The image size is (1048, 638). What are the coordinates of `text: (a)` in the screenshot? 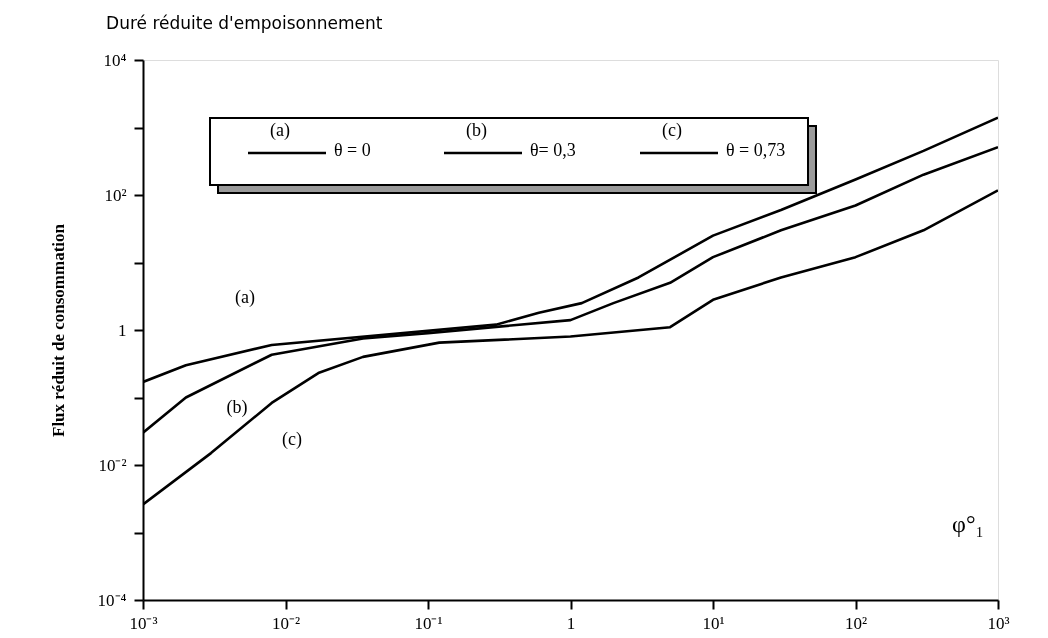 It's located at (280, 130).